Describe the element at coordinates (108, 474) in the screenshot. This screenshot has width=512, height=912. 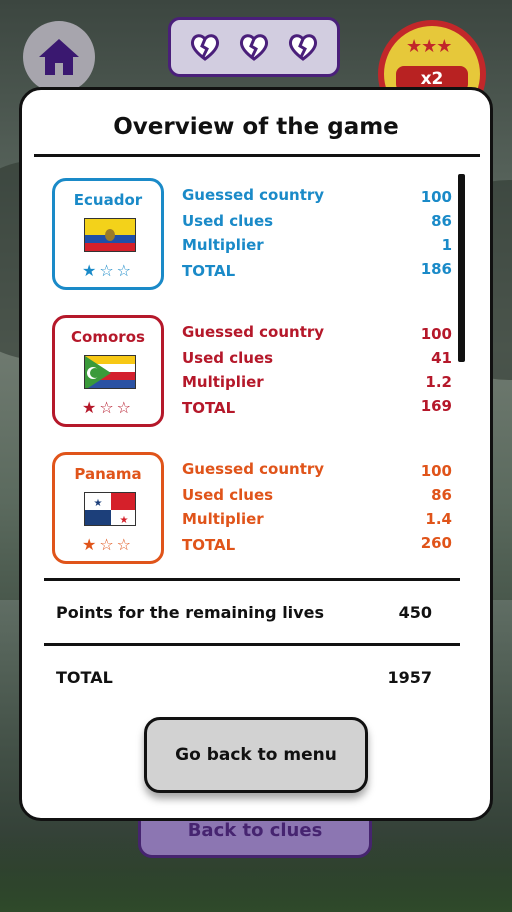
I see `country-name: Panama` at that location.